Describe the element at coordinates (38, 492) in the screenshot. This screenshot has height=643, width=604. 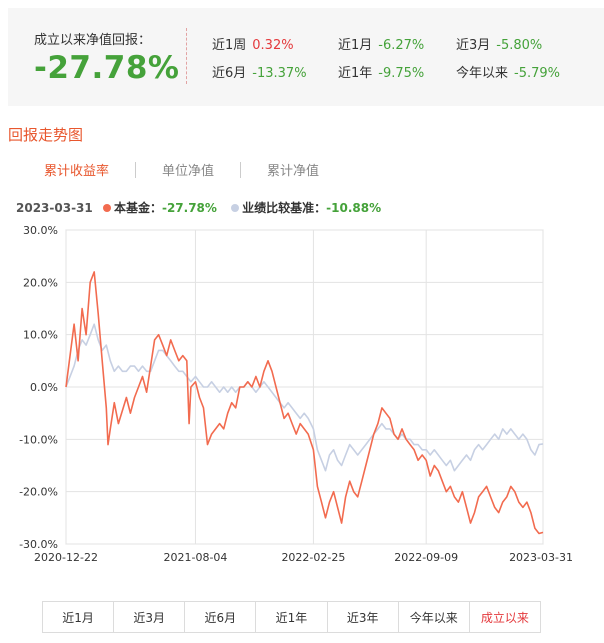
I see `y-tick-label: -20.0%` at that location.